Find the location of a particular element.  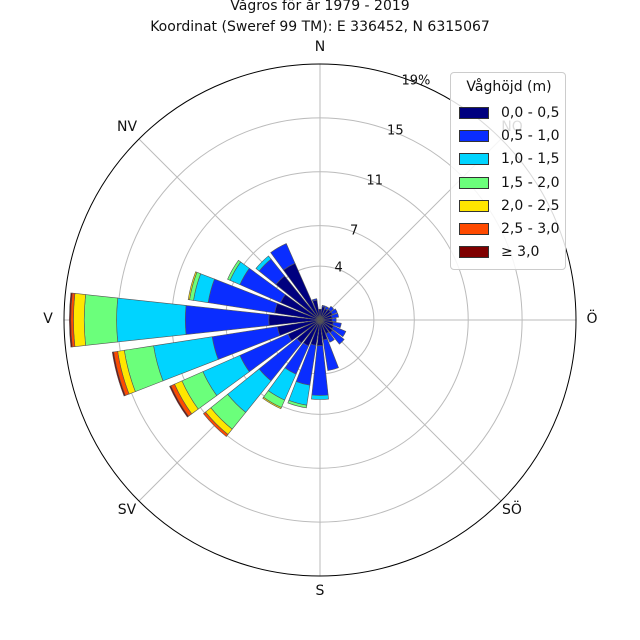

legend-label: 0,5 - 1,0 is located at coordinates (530, 136).